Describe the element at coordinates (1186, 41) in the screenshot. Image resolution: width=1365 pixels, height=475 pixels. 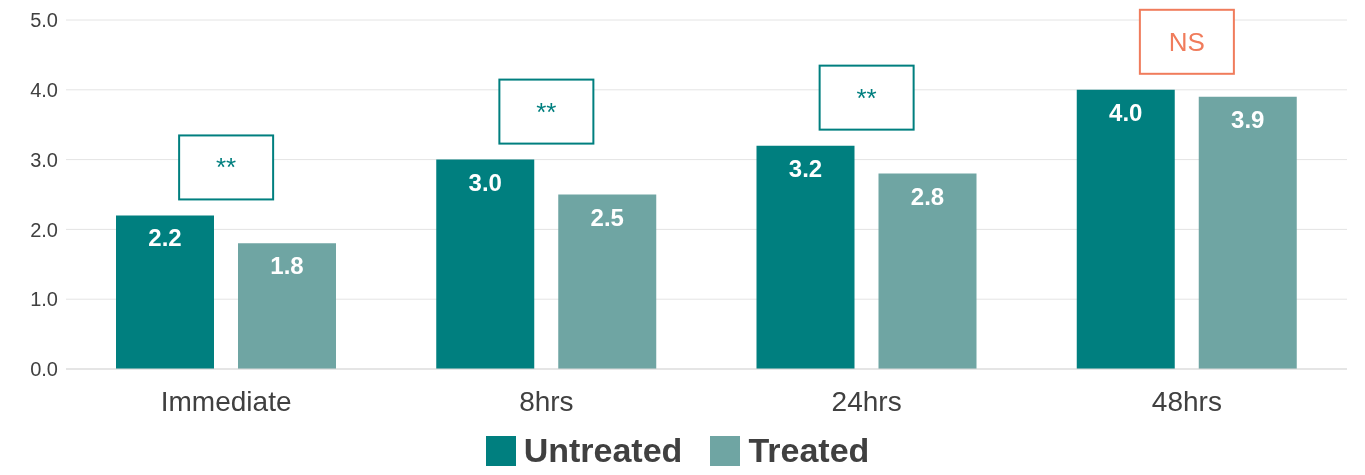
I see `annotation: NS` at that location.